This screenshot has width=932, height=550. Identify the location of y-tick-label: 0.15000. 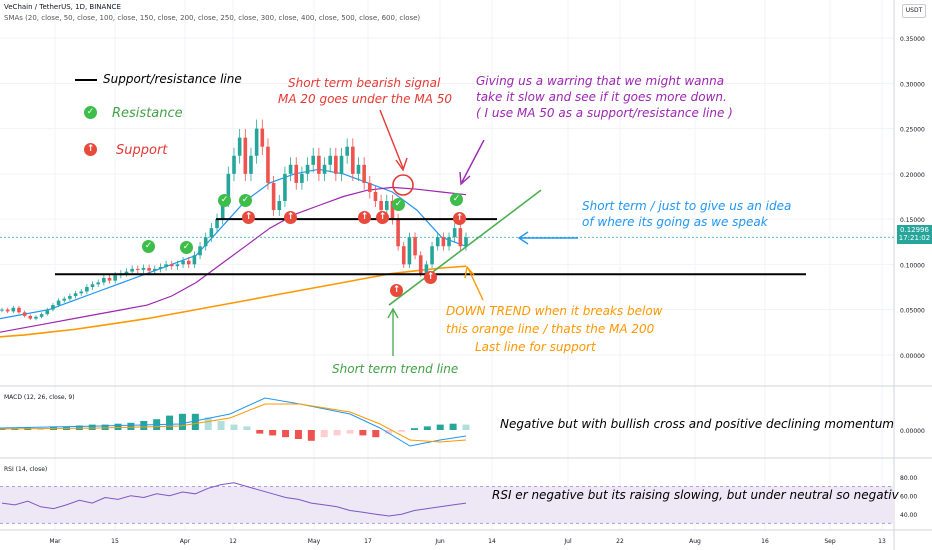
(912, 220).